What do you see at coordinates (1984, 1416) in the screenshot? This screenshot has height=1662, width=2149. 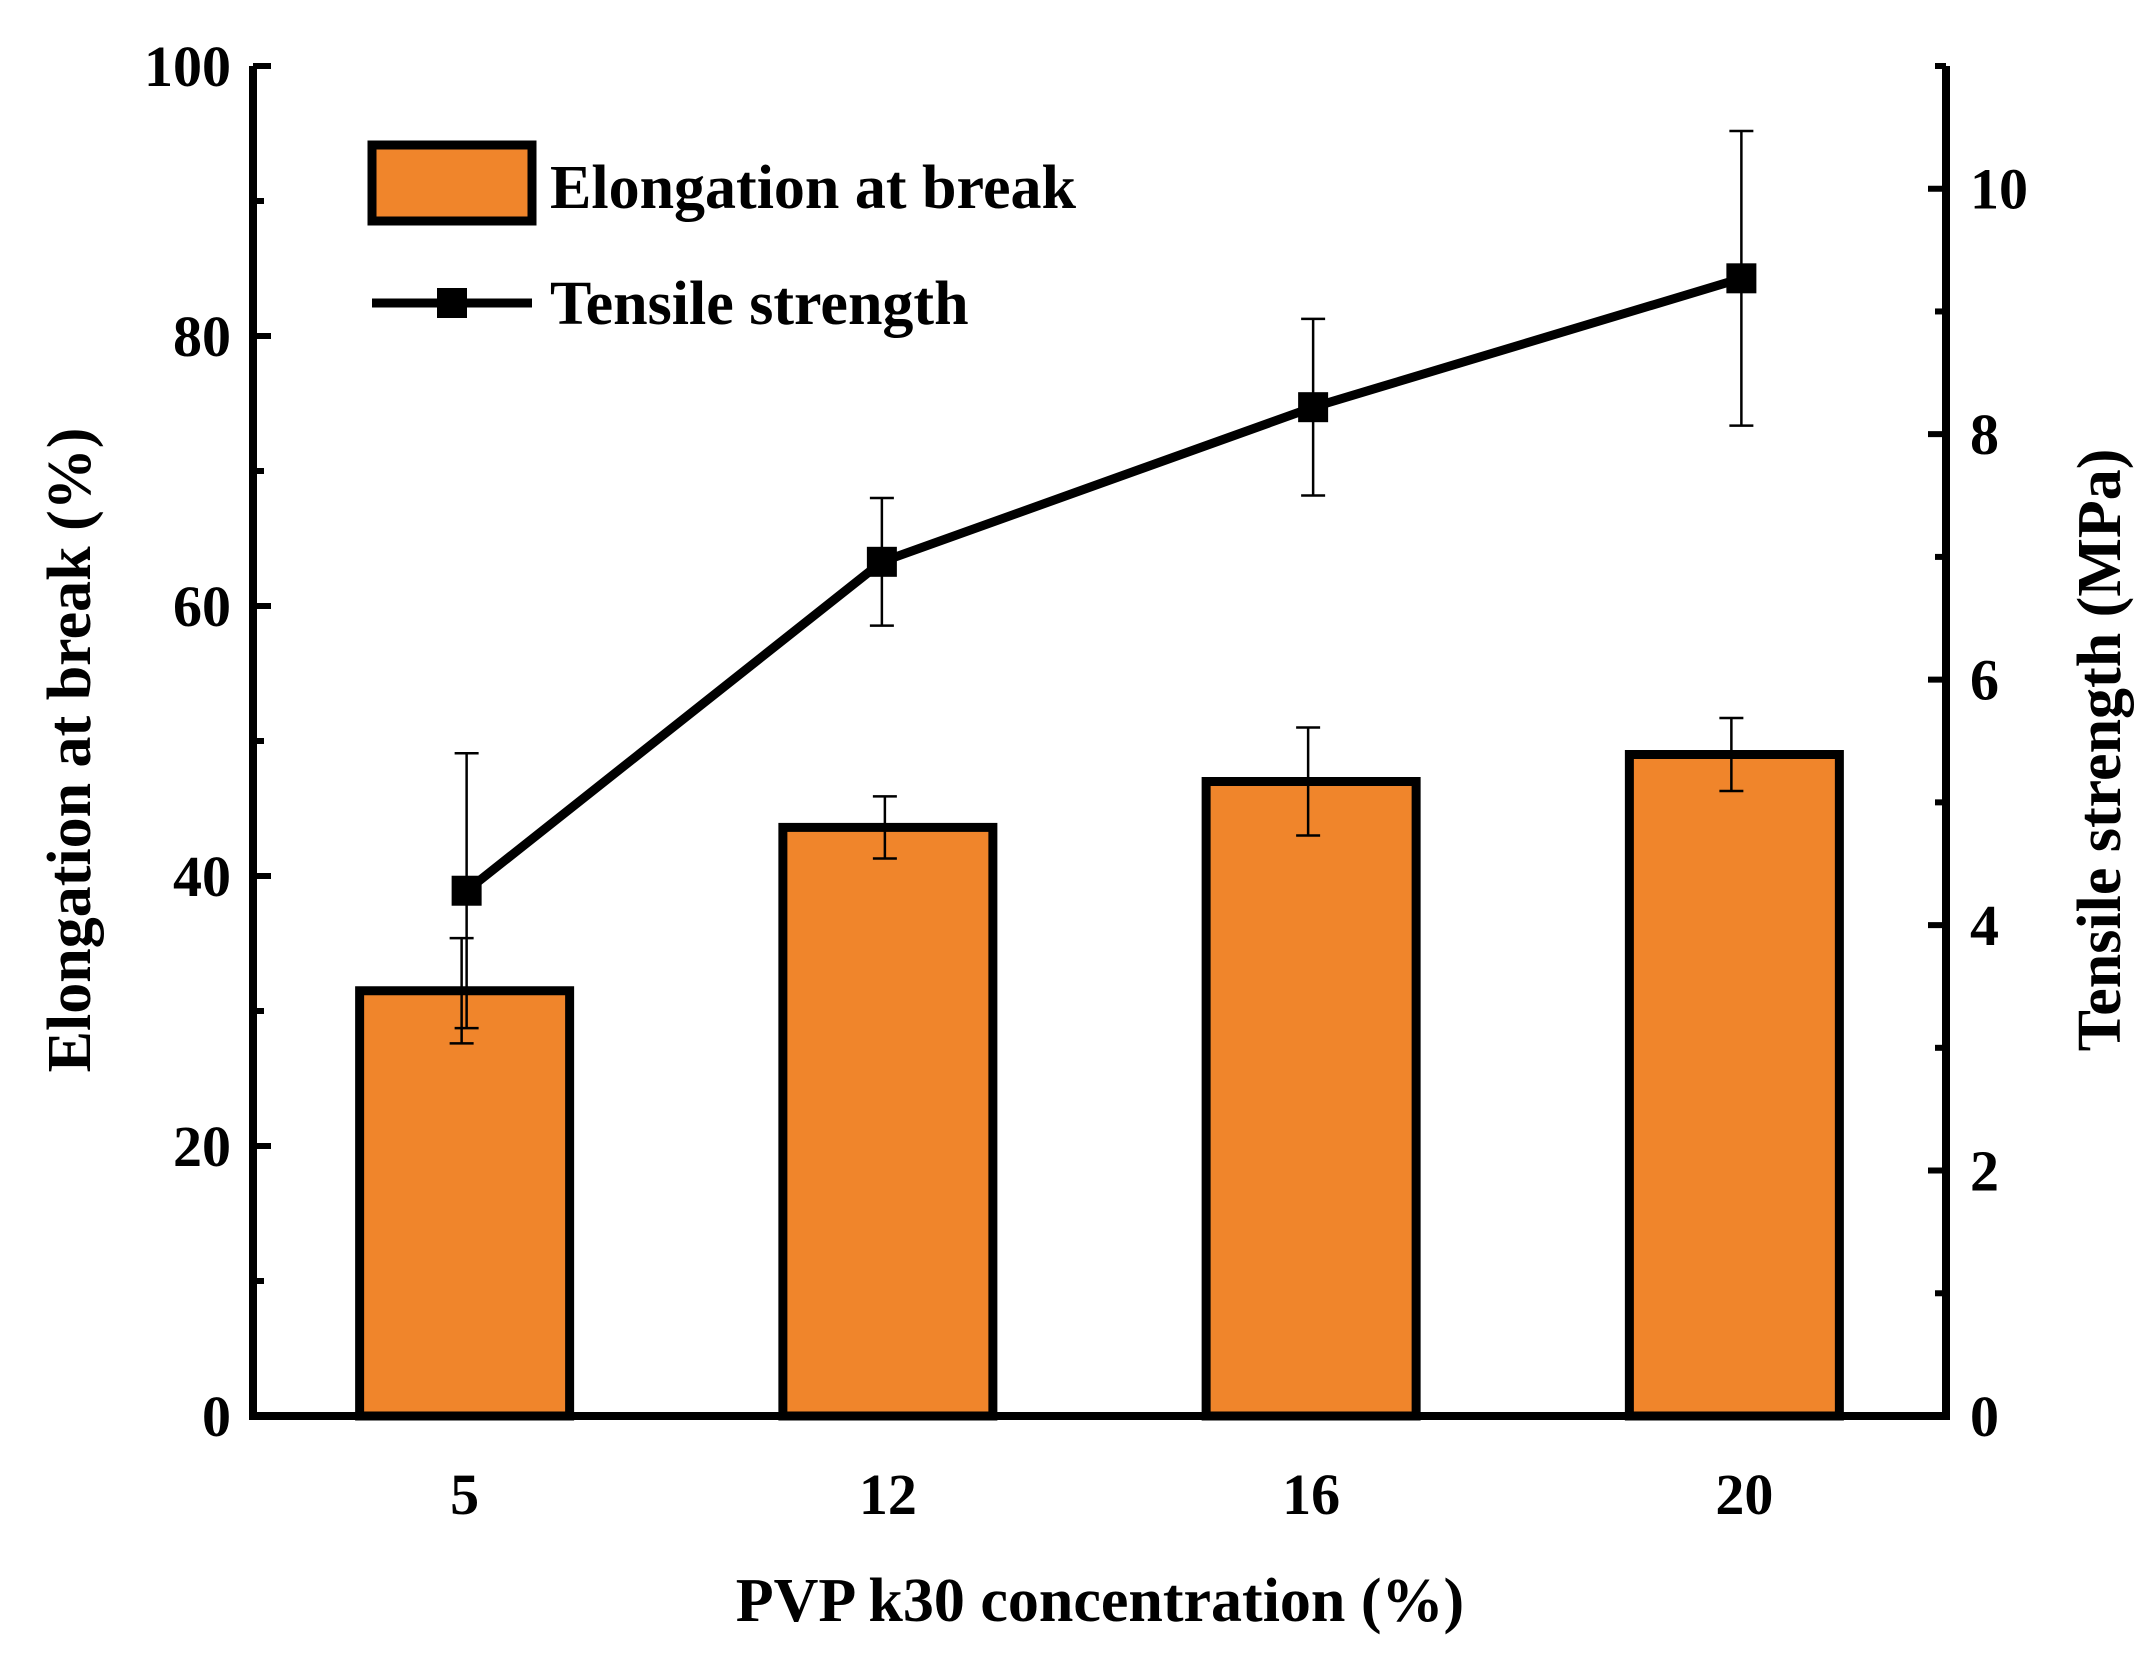 I see `right-tick-label-0: 0` at bounding box center [1984, 1416].